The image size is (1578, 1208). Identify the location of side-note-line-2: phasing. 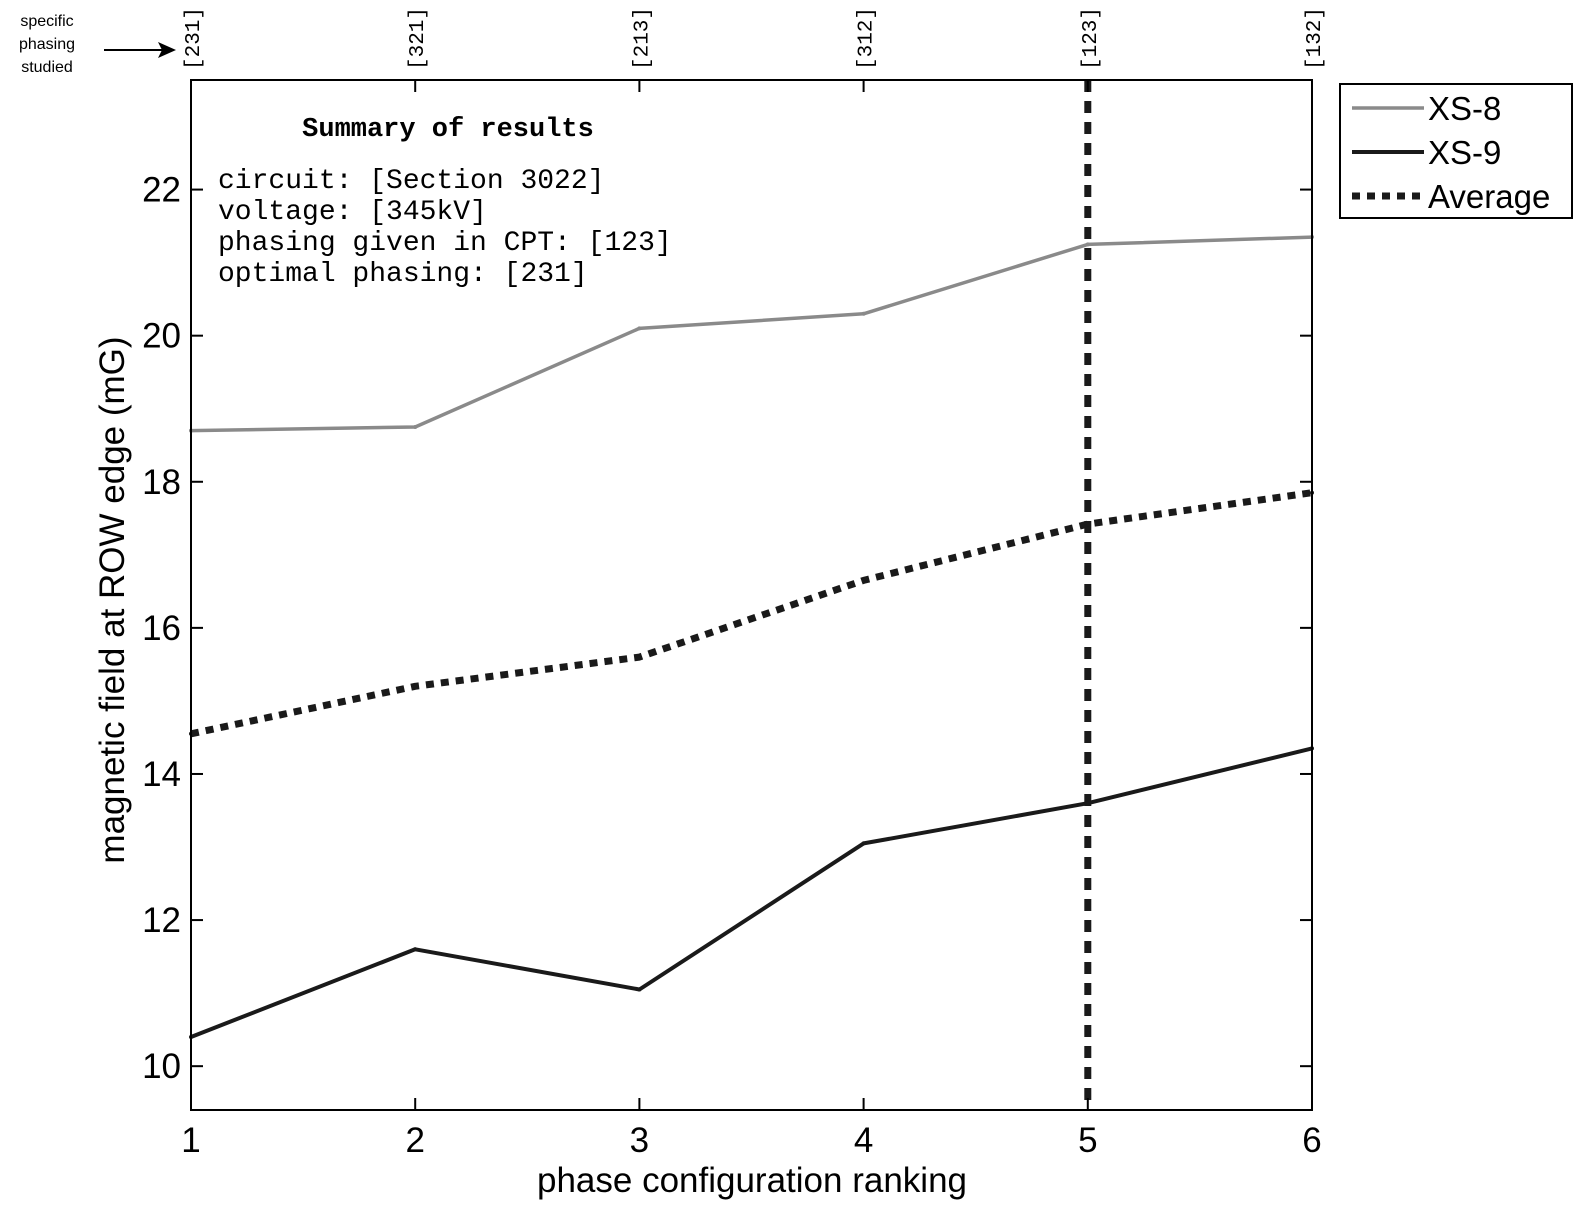
(47, 44).